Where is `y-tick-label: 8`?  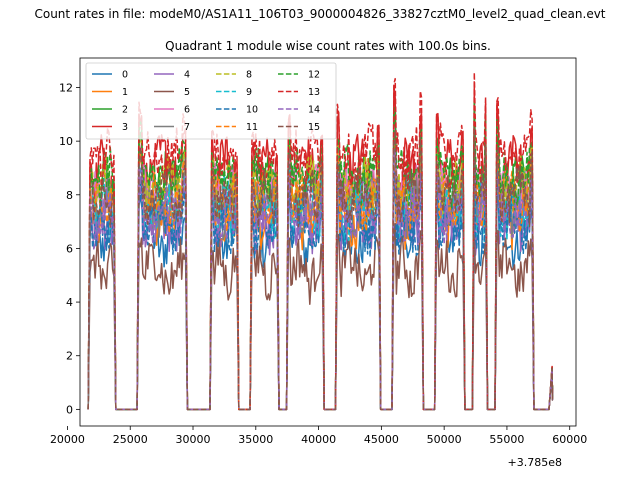
y-tick-label: 8 is located at coordinates (69, 195).